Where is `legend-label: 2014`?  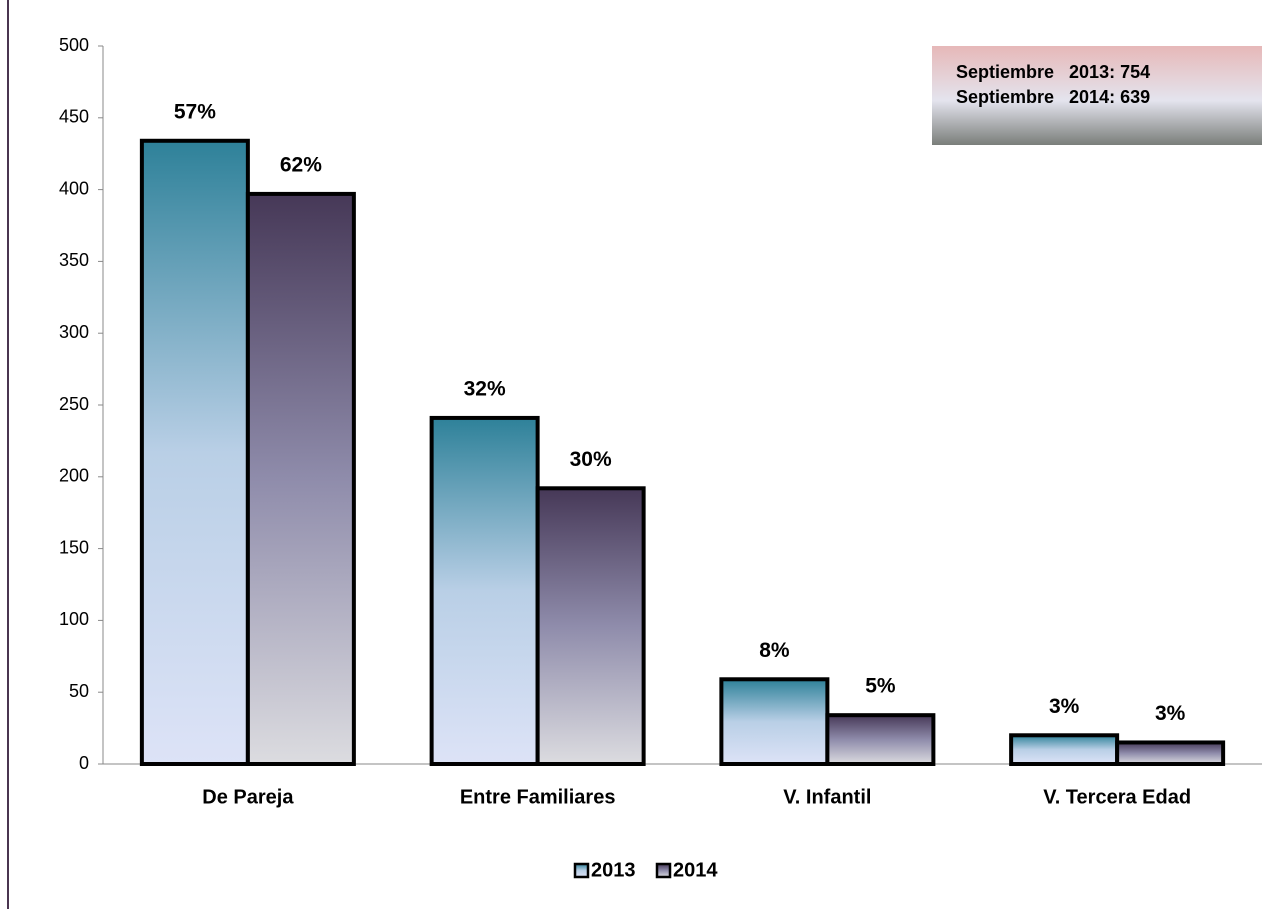 legend-label: 2014 is located at coordinates (695, 870).